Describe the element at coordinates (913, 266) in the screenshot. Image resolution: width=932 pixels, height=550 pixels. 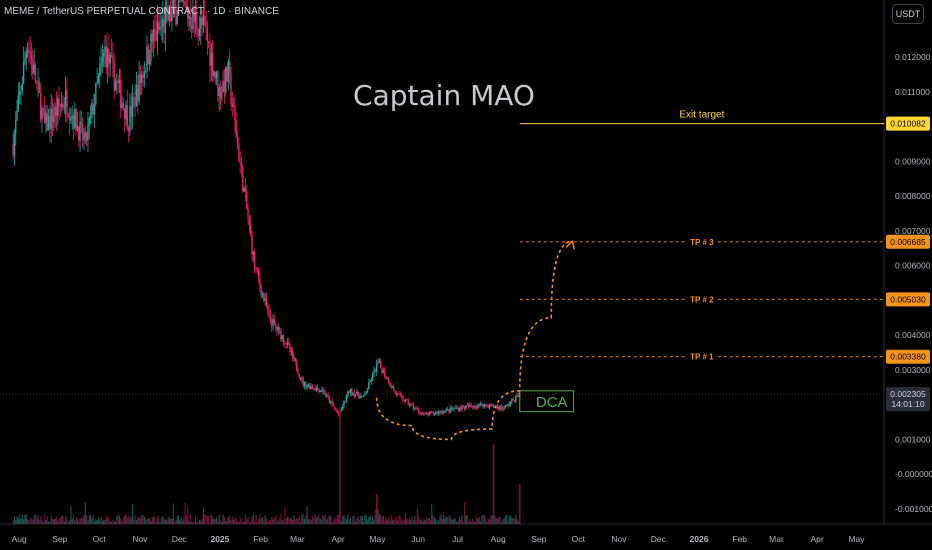
I see `y-tick-label: 0.006000` at that location.